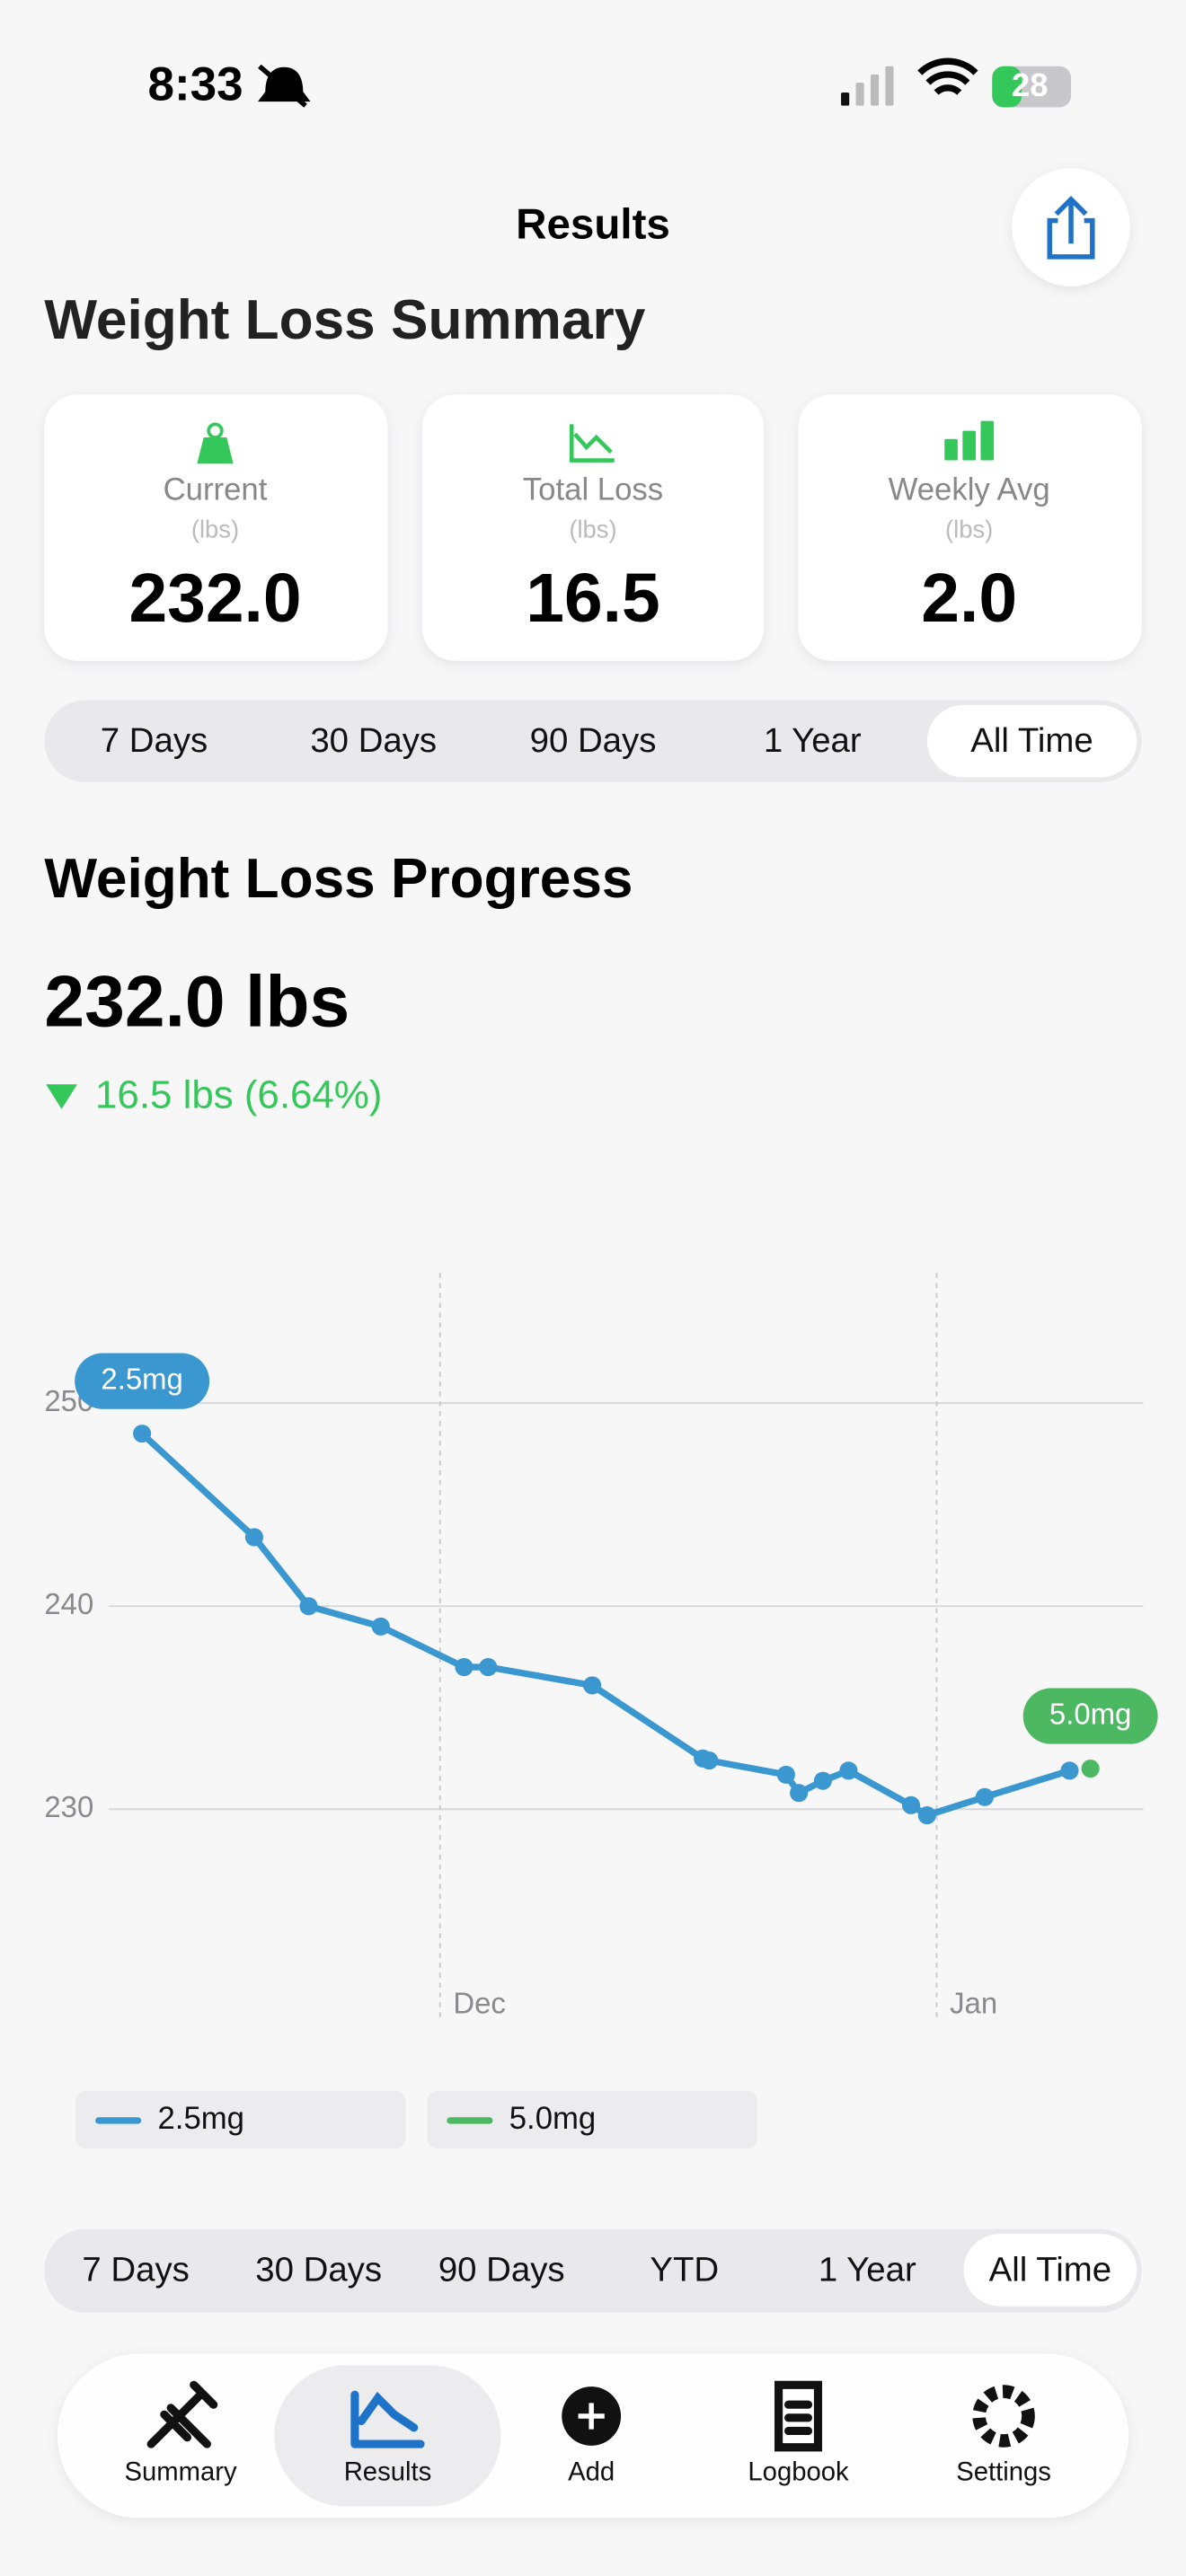 Image resolution: width=1186 pixels, height=2576 pixels. I want to click on summary-title: Weight Loss Summary, so click(344, 320).